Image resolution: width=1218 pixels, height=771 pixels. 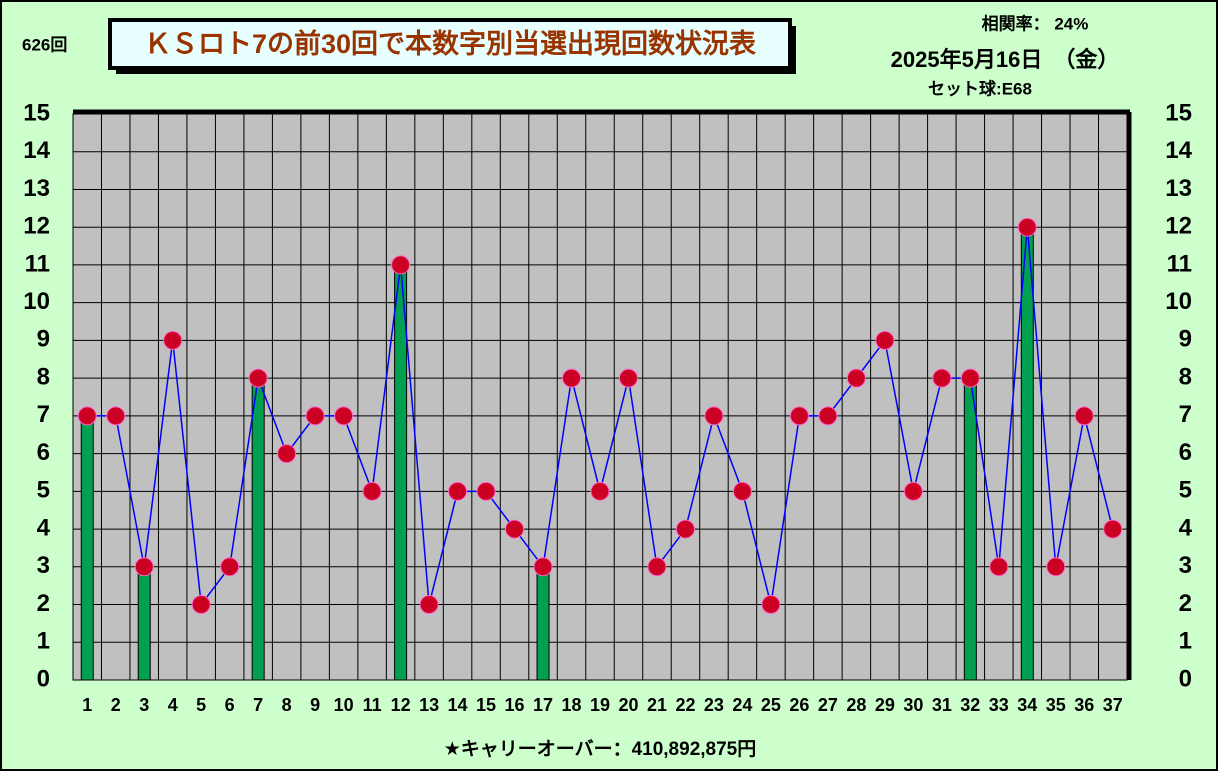 I want to click on x-tick-label: 8, so click(x=287, y=705).